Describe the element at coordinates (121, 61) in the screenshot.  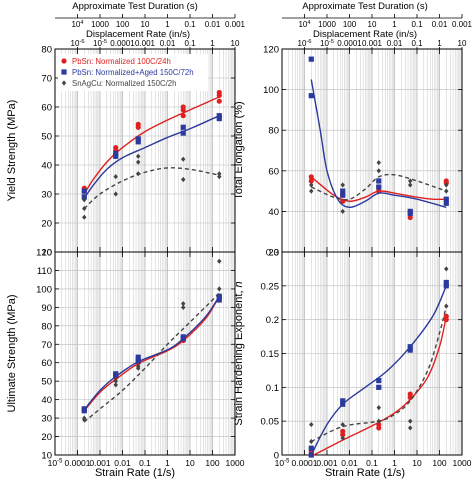
I see `legend-label: PbSn: Normalized 100C/24h` at that location.